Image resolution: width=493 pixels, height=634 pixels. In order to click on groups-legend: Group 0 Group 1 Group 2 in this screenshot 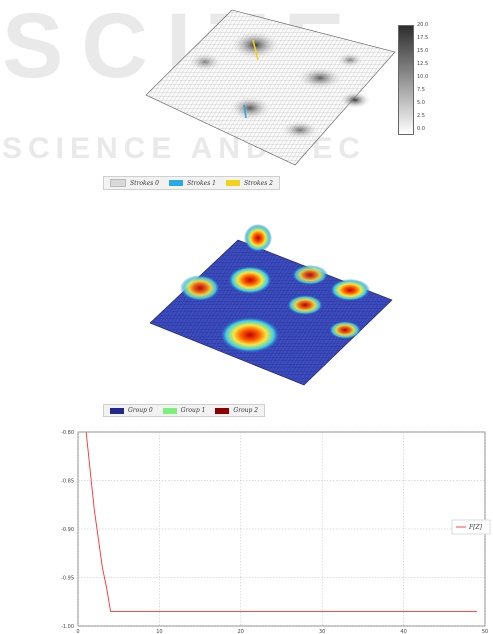, I will do `click(184, 410)`.